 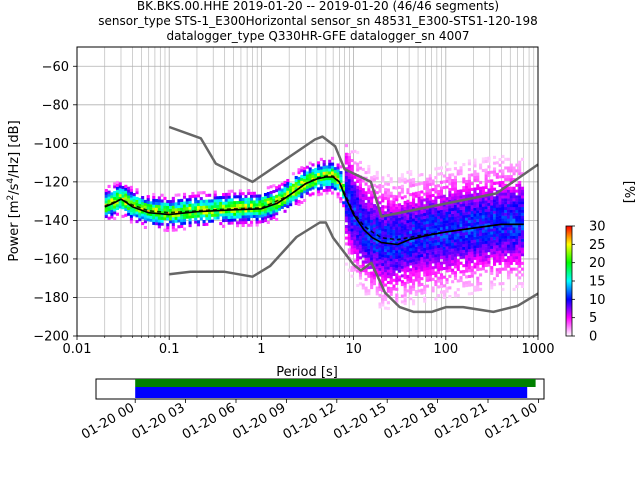 I want to click on colorbar-tick-label: 10, so click(x=597, y=300).